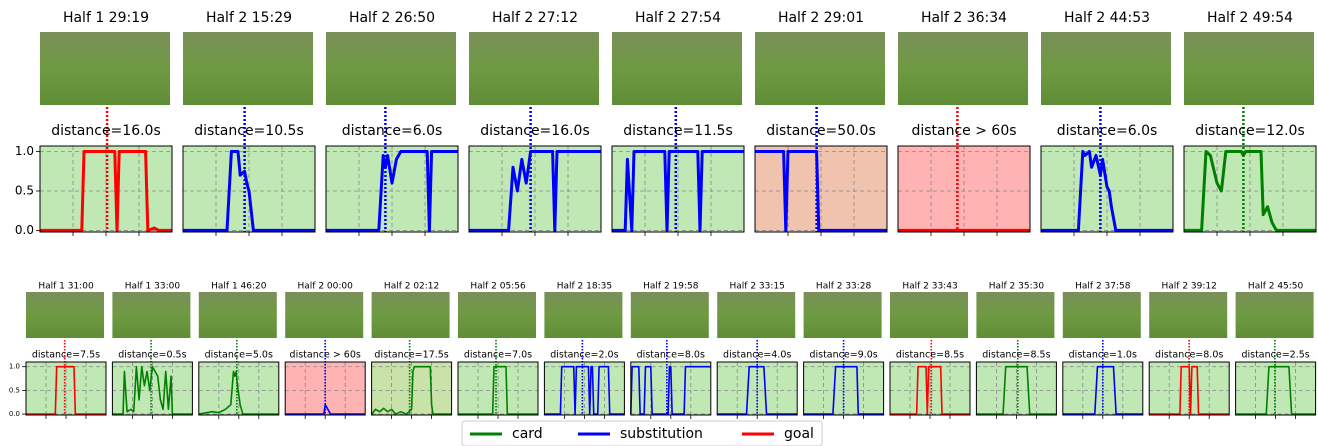 The width and height of the screenshot is (1318, 446). Describe the element at coordinates (249, 131) in the screenshot. I see `distance-label: distance=10.5s` at that location.